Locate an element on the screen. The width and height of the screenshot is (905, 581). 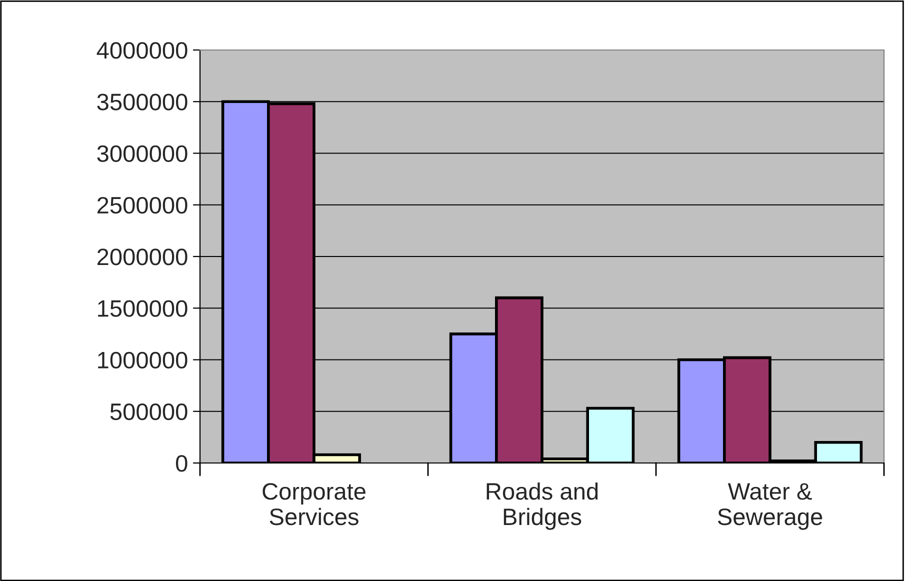
x-tick-label: Corporate Services is located at coordinates (314, 504).